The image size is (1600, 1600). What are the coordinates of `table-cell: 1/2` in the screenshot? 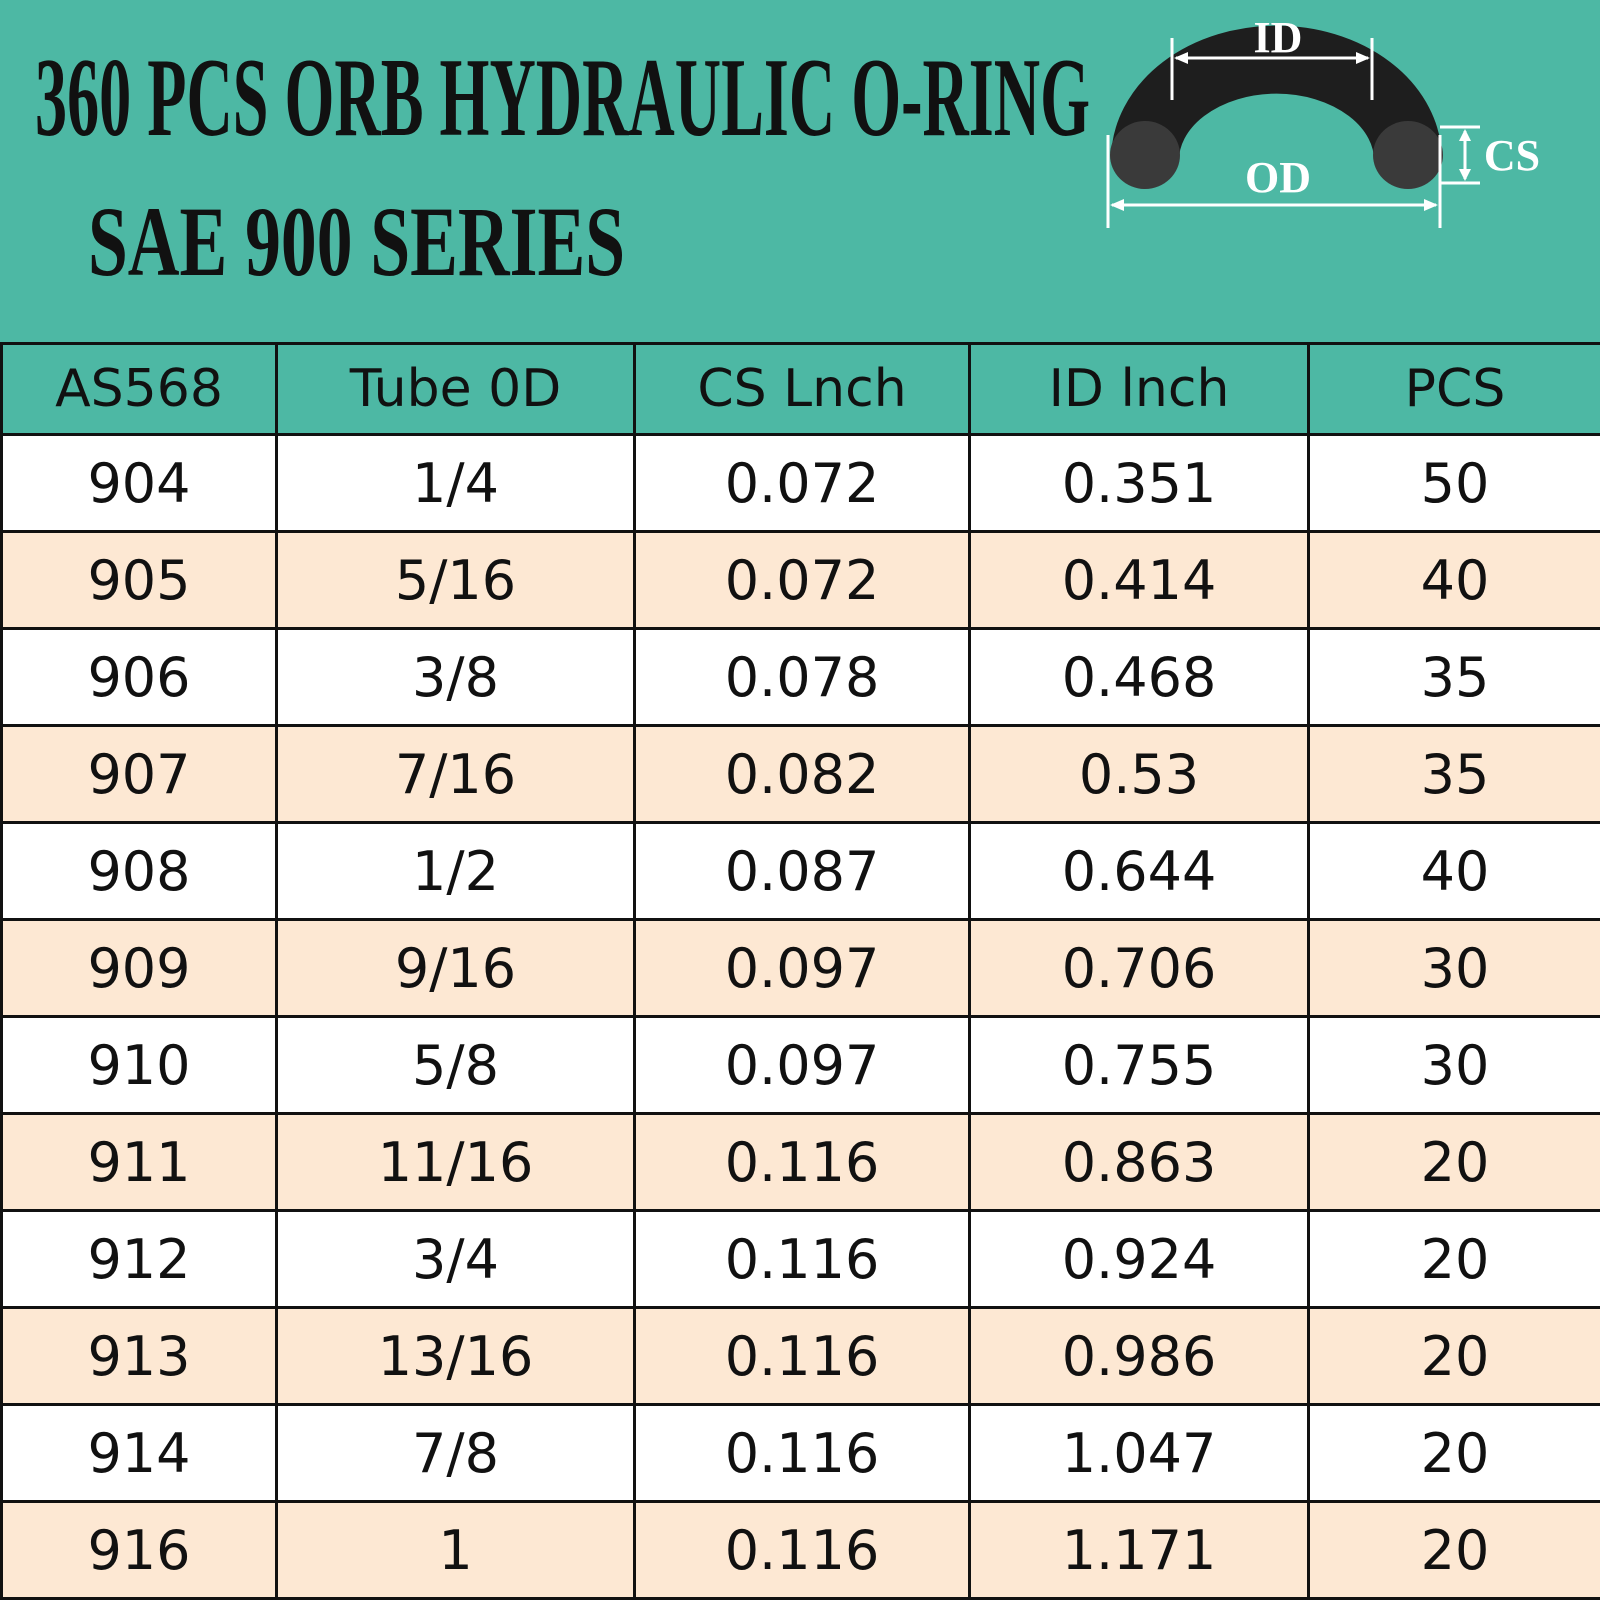 It's located at (455, 871).